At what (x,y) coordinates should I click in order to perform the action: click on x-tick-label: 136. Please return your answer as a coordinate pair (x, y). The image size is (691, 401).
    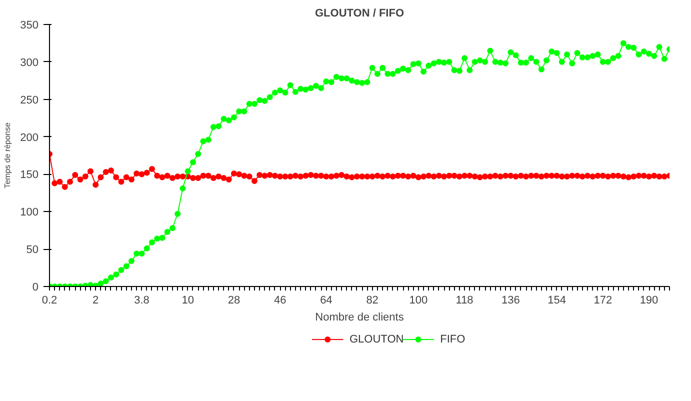
    Looking at the image, I should click on (510, 300).